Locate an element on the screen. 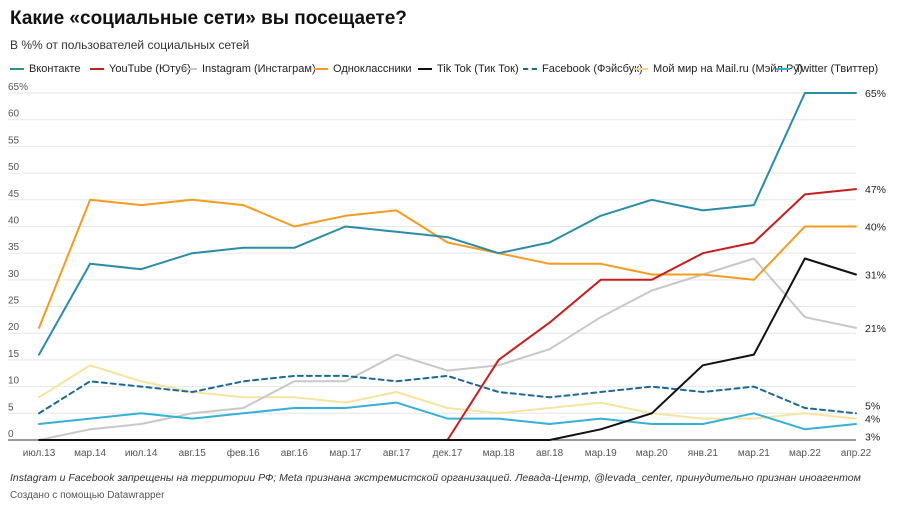 This screenshot has height=508, width=900. end-label: 3% is located at coordinates (872, 437).